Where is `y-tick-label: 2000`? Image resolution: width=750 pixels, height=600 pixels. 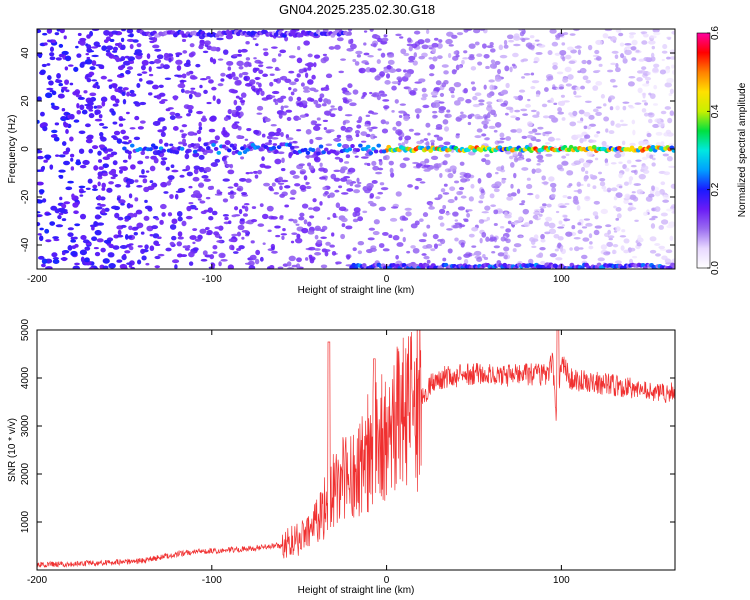
y-tick-label: 2000 is located at coordinates (25, 473).